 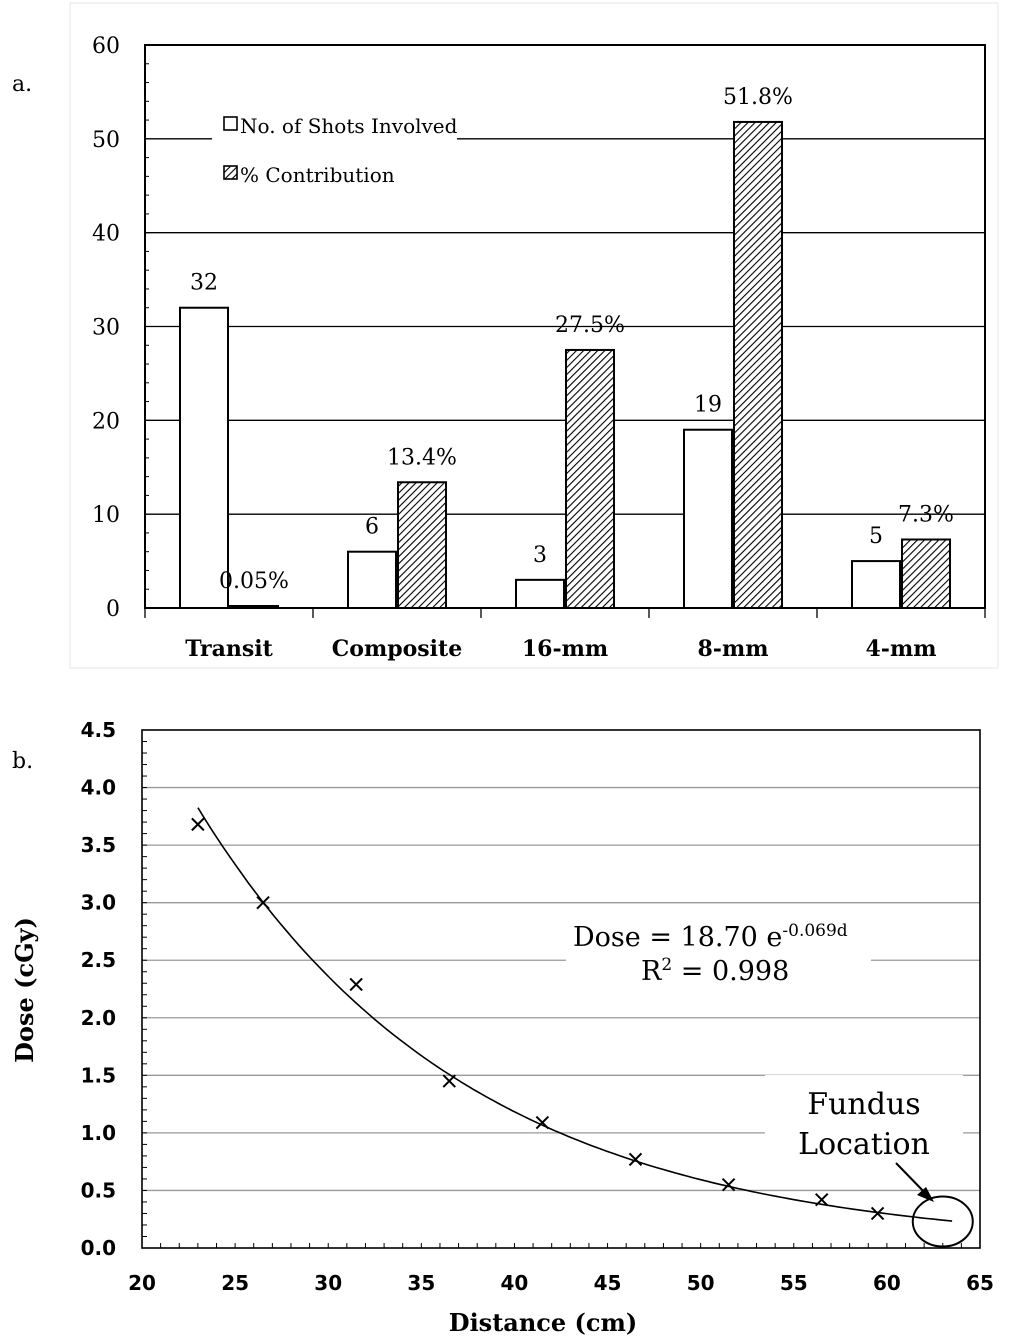 I want to click on b-x-tick-label: 20, so click(x=142, y=1283).